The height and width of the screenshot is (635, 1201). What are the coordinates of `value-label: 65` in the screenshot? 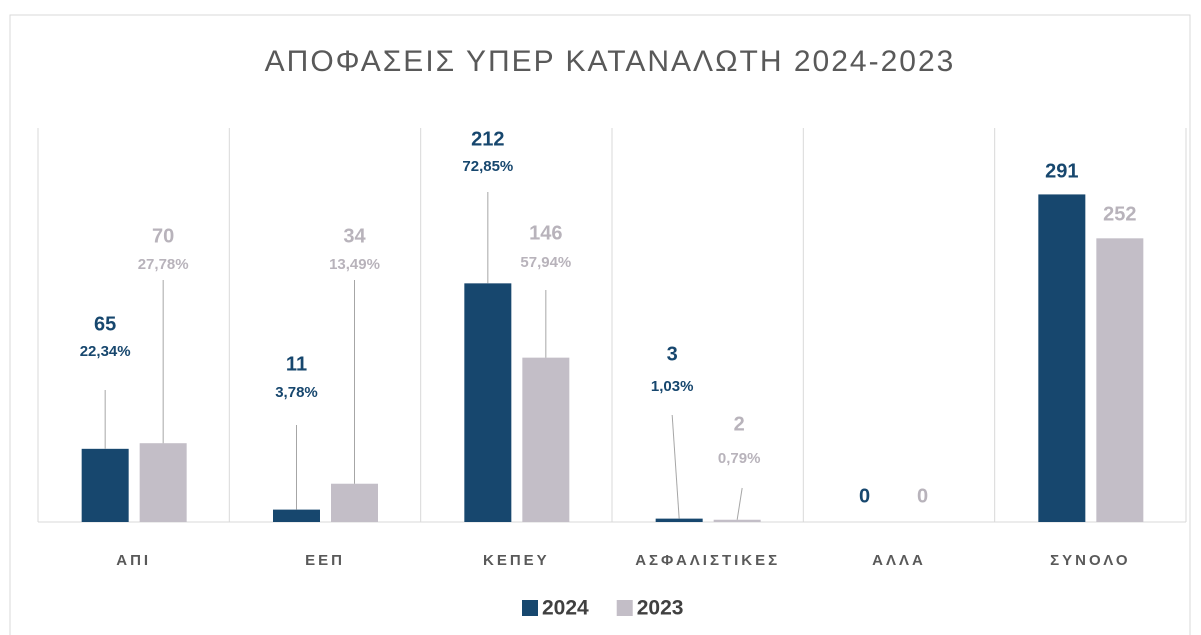 It's located at (105, 324).